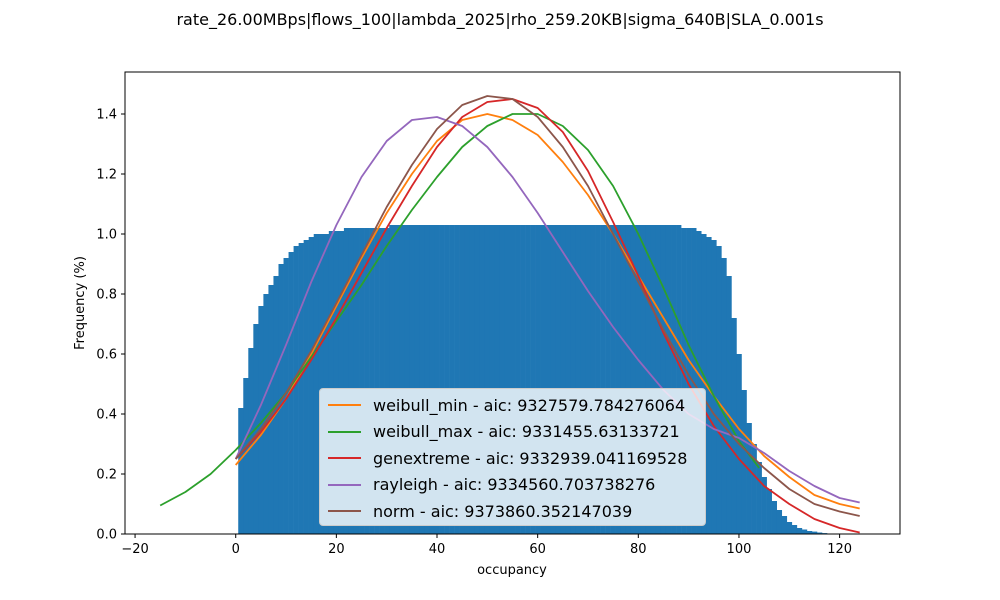 The height and width of the screenshot is (600, 1000). Describe the element at coordinates (236, 549) in the screenshot. I see `x-tick-label: 0` at that location.